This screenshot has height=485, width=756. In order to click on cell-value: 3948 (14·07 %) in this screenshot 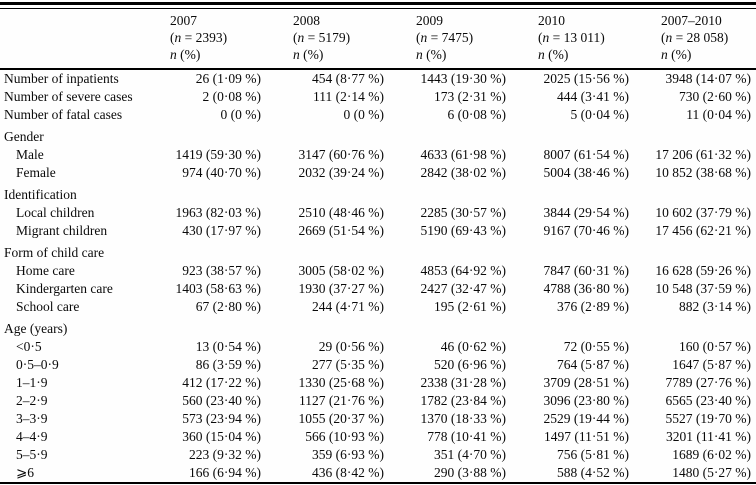, I will do `click(708, 78)`.